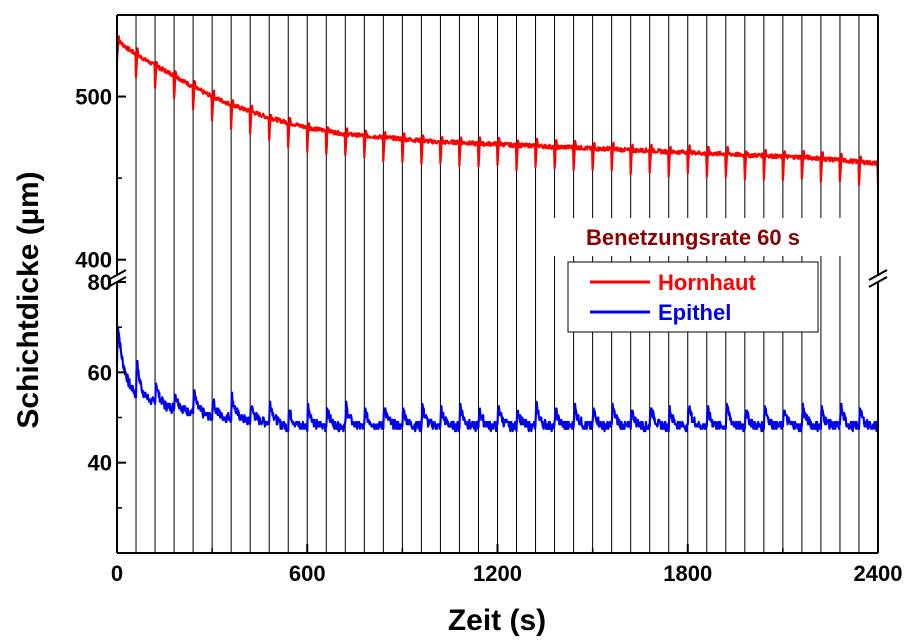 This screenshot has height=643, width=907. What do you see at coordinates (693, 237) in the screenshot?
I see `annotation-text: Benetzungsrate 60 s` at bounding box center [693, 237].